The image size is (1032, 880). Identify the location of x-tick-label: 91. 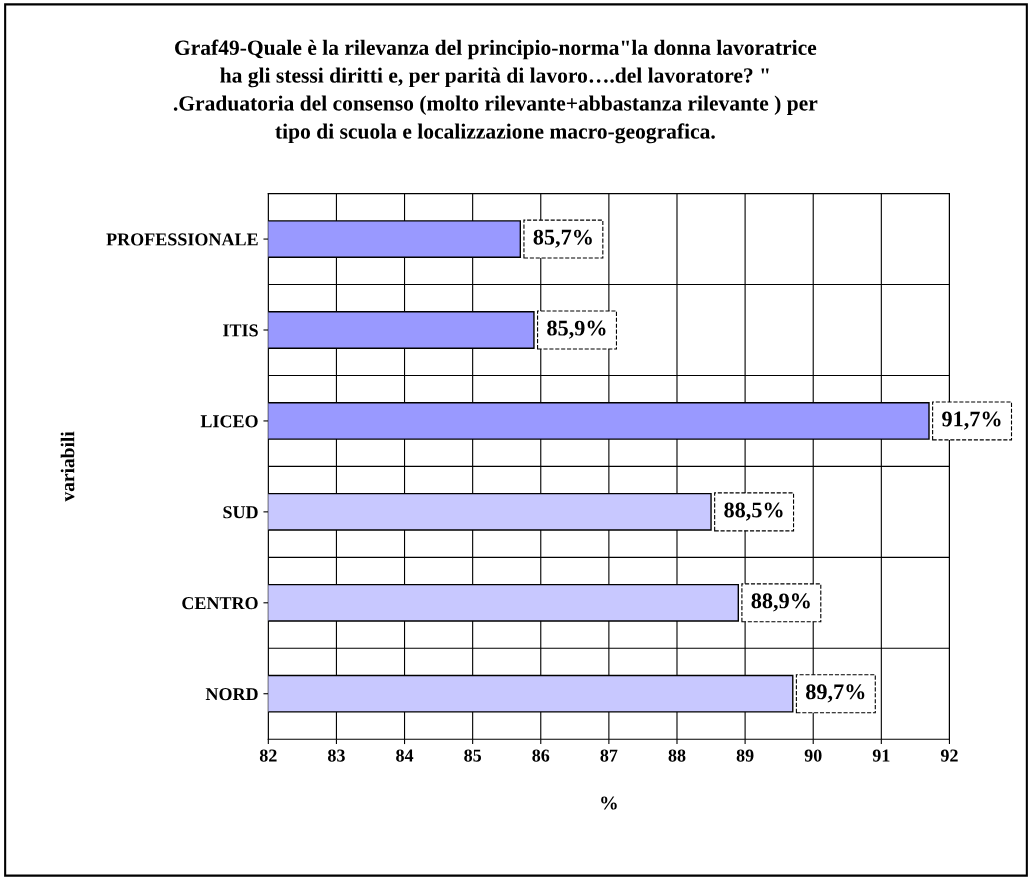
(881, 755).